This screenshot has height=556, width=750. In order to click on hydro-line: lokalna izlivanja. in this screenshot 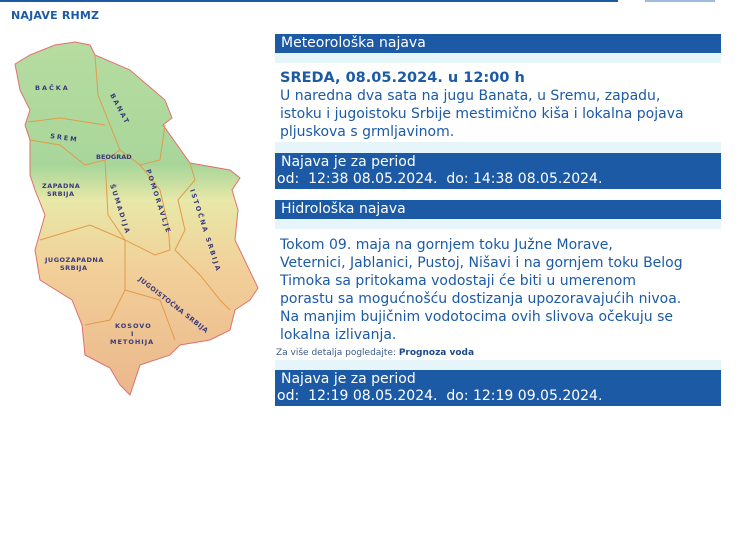, I will do `click(338, 335)`.